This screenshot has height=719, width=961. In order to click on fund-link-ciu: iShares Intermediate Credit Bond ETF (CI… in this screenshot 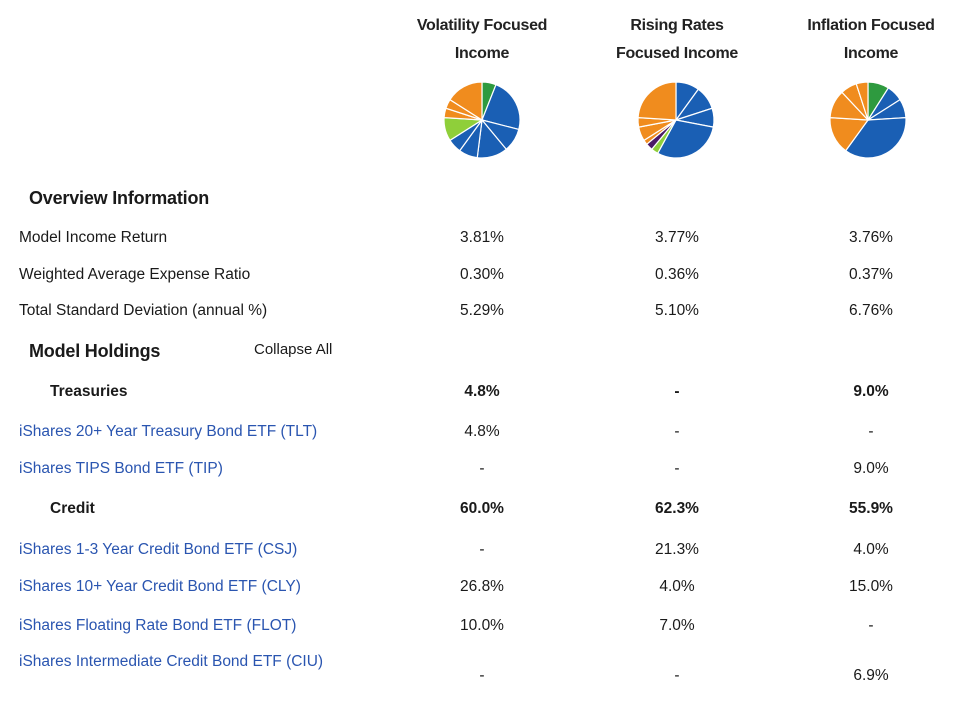, I will do `click(171, 661)`.